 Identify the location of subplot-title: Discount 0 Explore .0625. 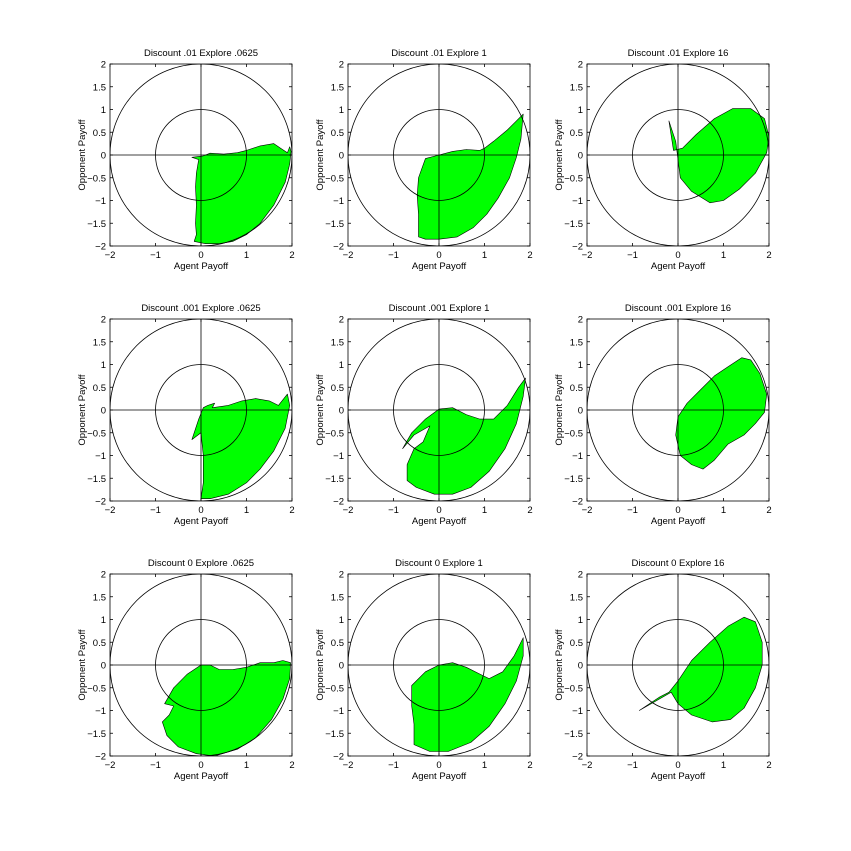
(201, 563).